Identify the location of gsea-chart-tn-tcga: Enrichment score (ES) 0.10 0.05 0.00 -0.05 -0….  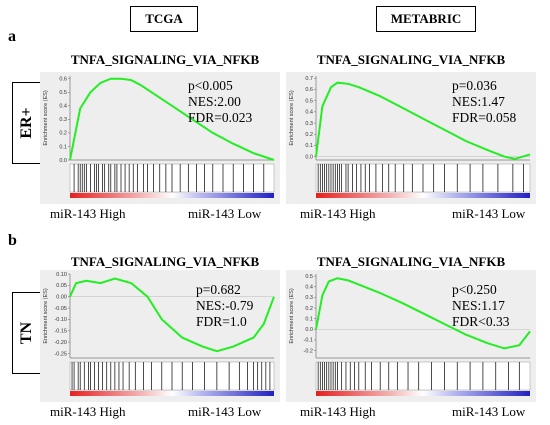
(159, 334).